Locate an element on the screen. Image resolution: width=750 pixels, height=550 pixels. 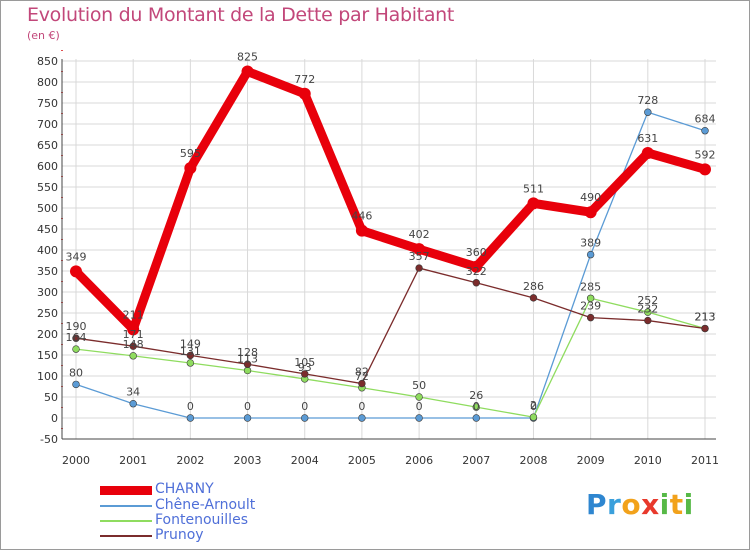
data-label: 131 is located at coordinates (190, 351).